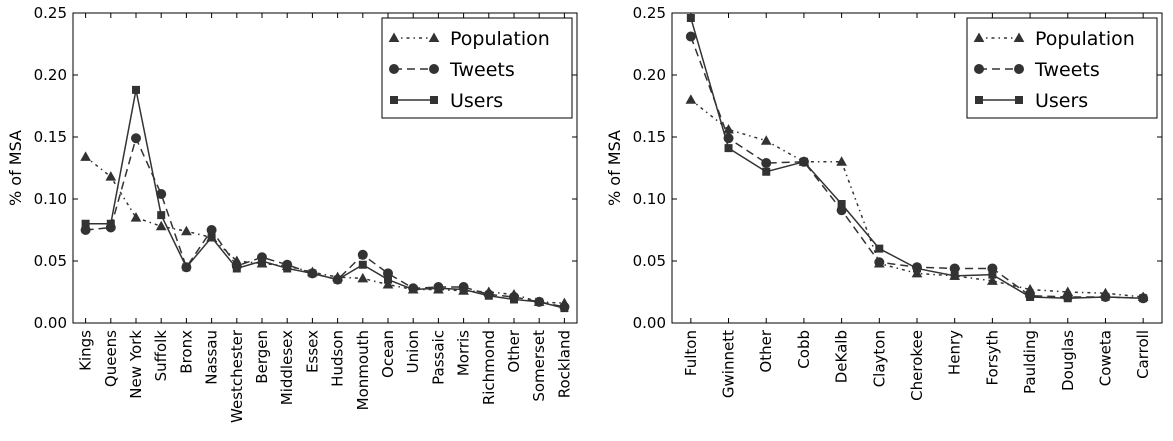 The width and height of the screenshot is (1173, 441). I want to click on x-tick-label: Richmond, so click(489, 367).